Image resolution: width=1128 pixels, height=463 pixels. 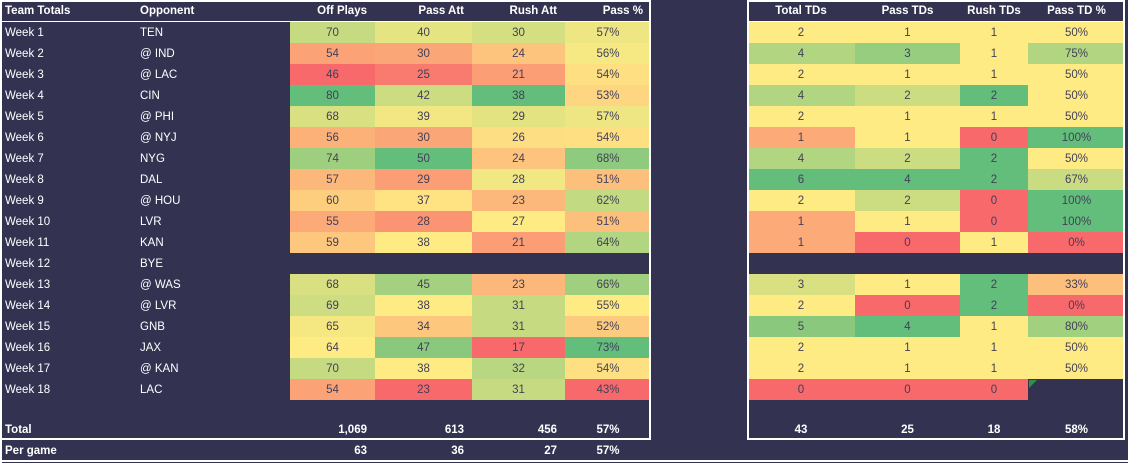 I want to click on header-pass-td-pct: Pass TD %, so click(x=1076, y=11).